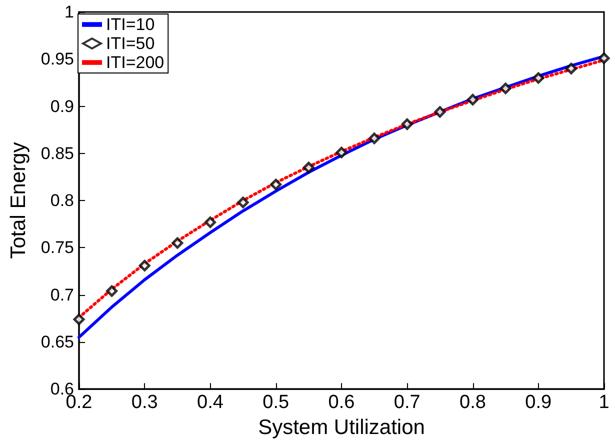 The width and height of the screenshot is (616, 443). What do you see at coordinates (62, 106) in the screenshot?
I see `y-tick-label: 0.9` at bounding box center [62, 106].